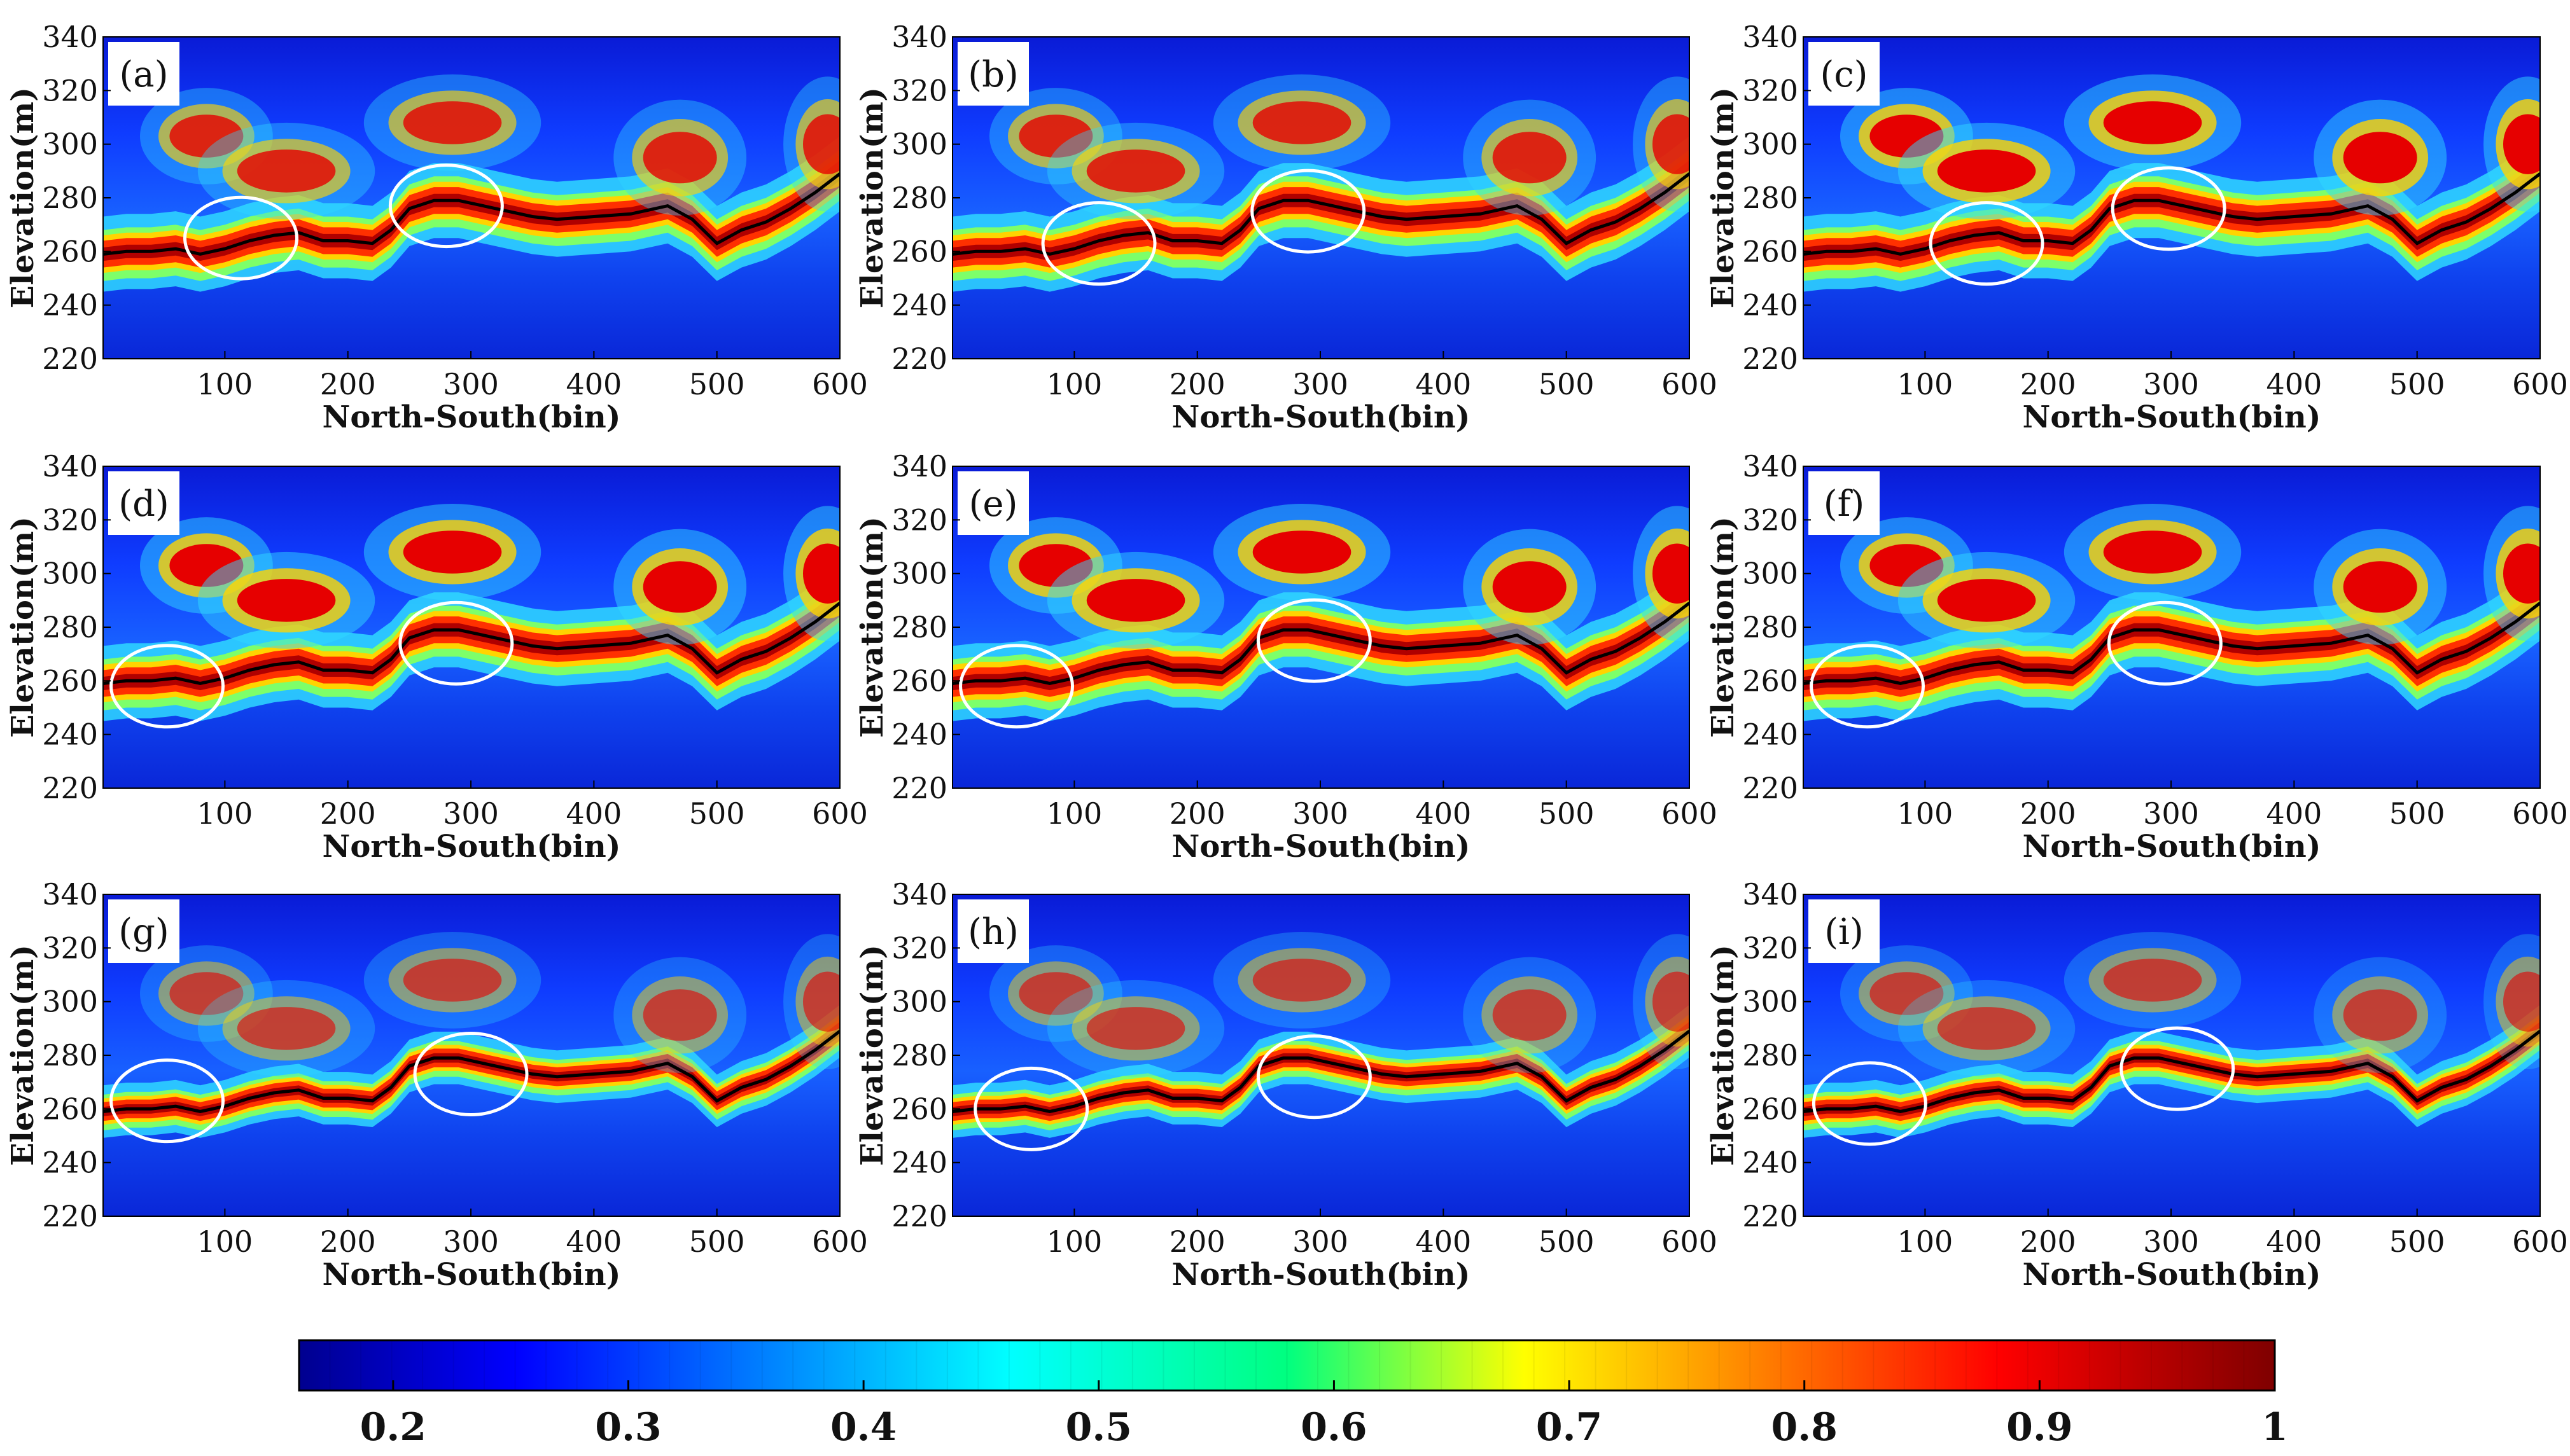 The height and width of the screenshot is (1456, 2570). What do you see at coordinates (70, 894) in the screenshot?
I see `y-tick-label: 340` at bounding box center [70, 894].